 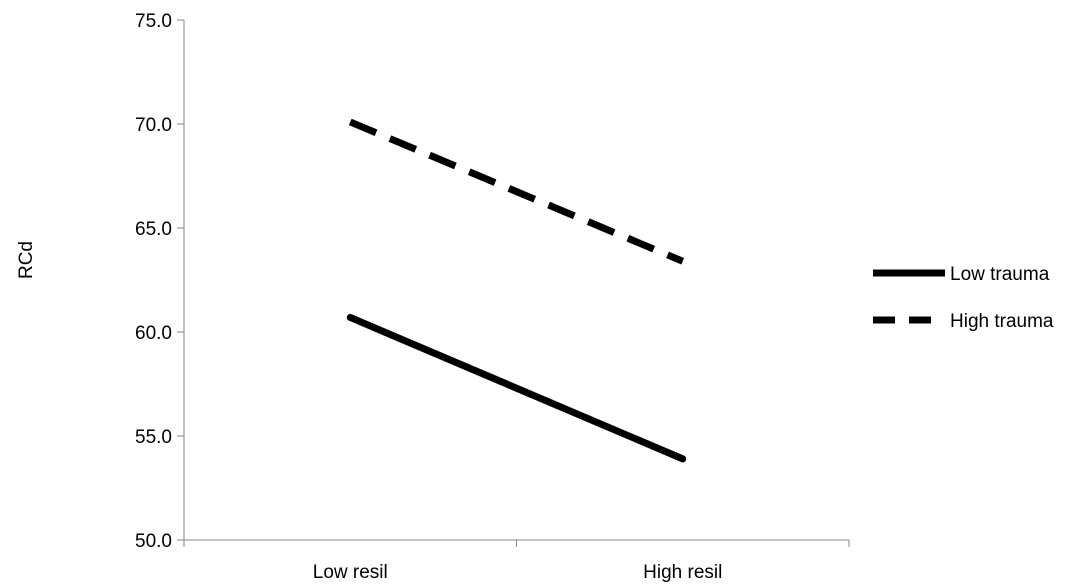 What do you see at coordinates (153, 541) in the screenshot?
I see `y-tick-label: 50.0` at bounding box center [153, 541].